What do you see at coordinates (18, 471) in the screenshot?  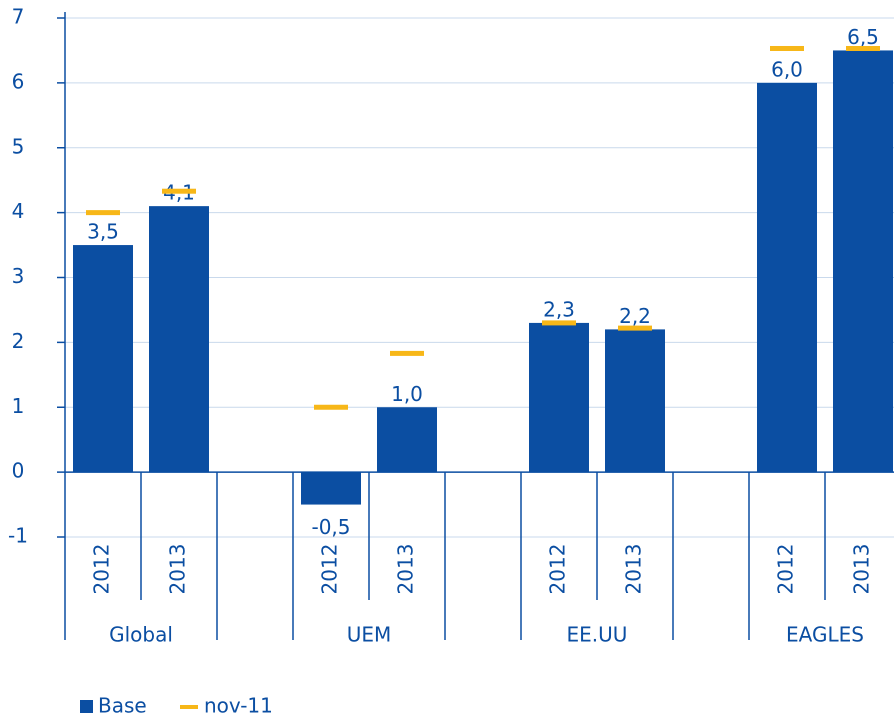 I see `y-tick-label: 0` at bounding box center [18, 471].